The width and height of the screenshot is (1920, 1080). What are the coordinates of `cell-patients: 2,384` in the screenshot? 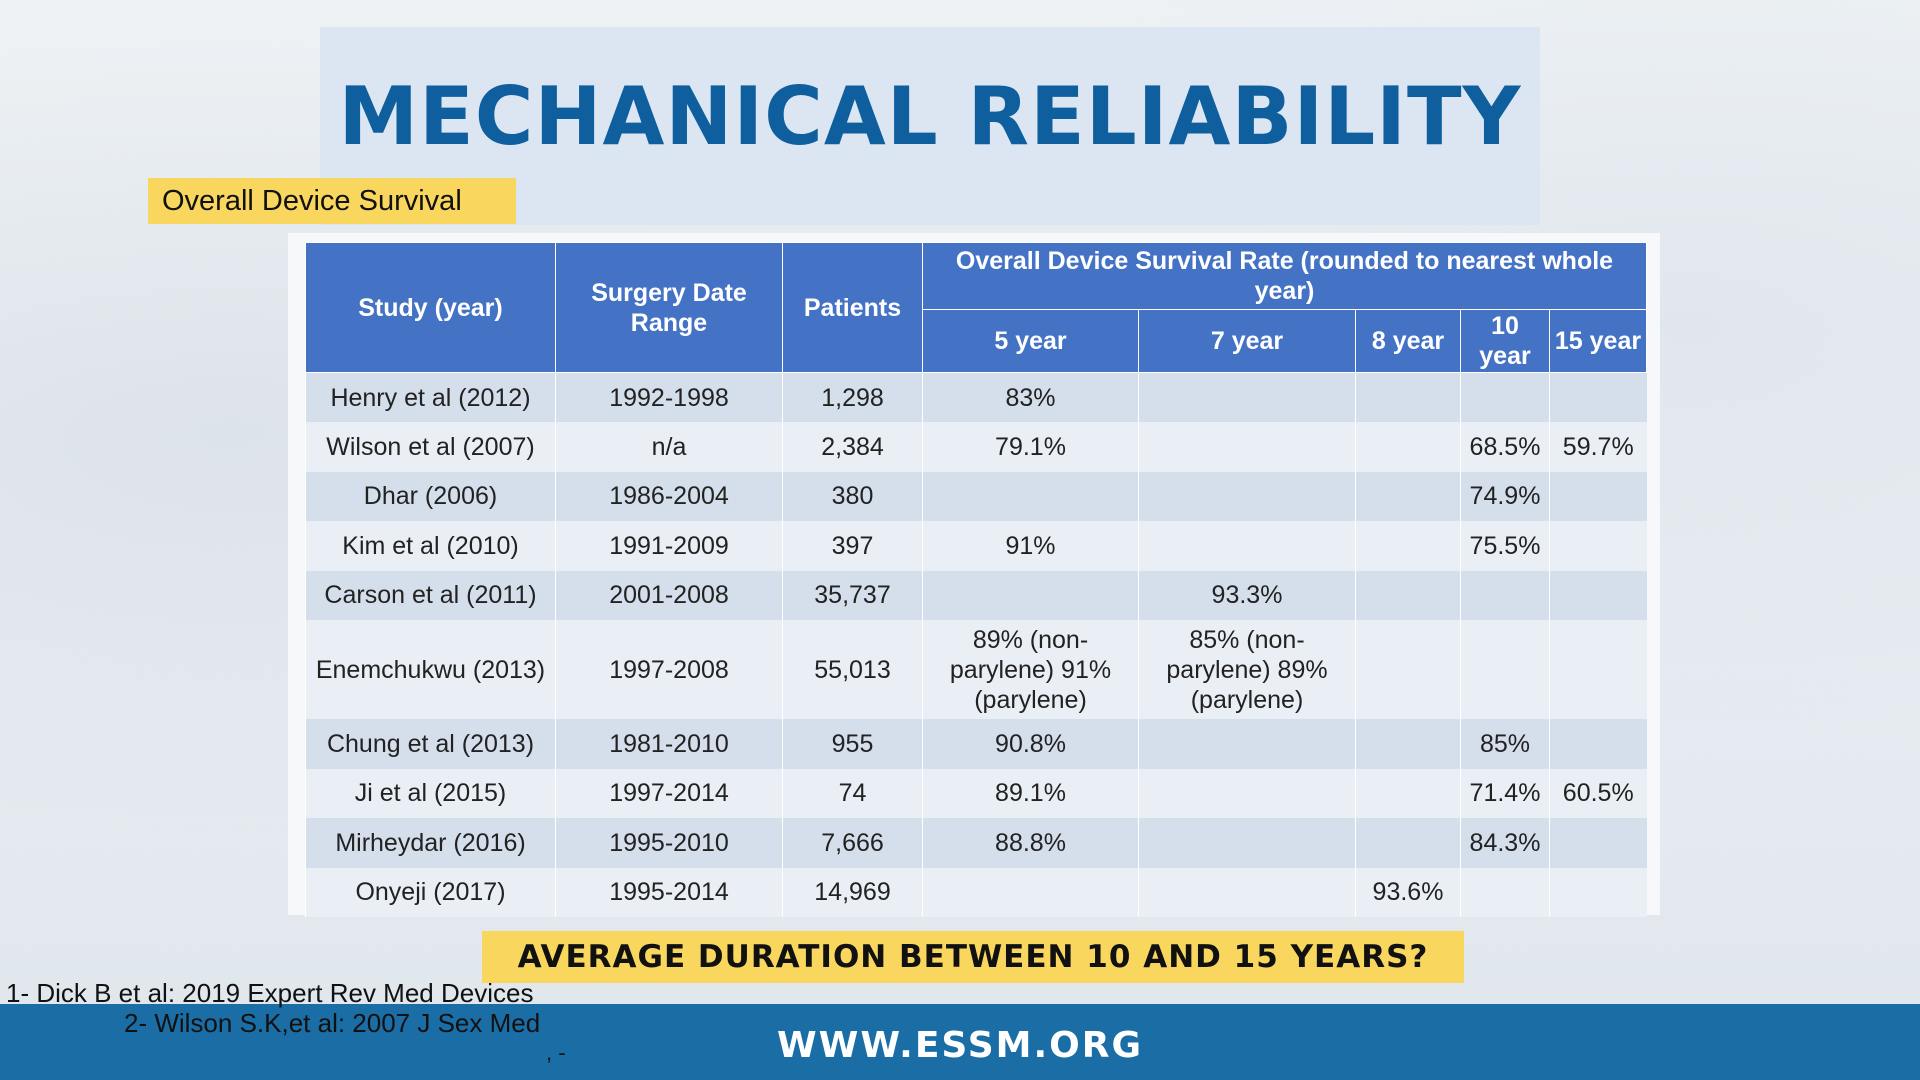 It's located at (852, 447).